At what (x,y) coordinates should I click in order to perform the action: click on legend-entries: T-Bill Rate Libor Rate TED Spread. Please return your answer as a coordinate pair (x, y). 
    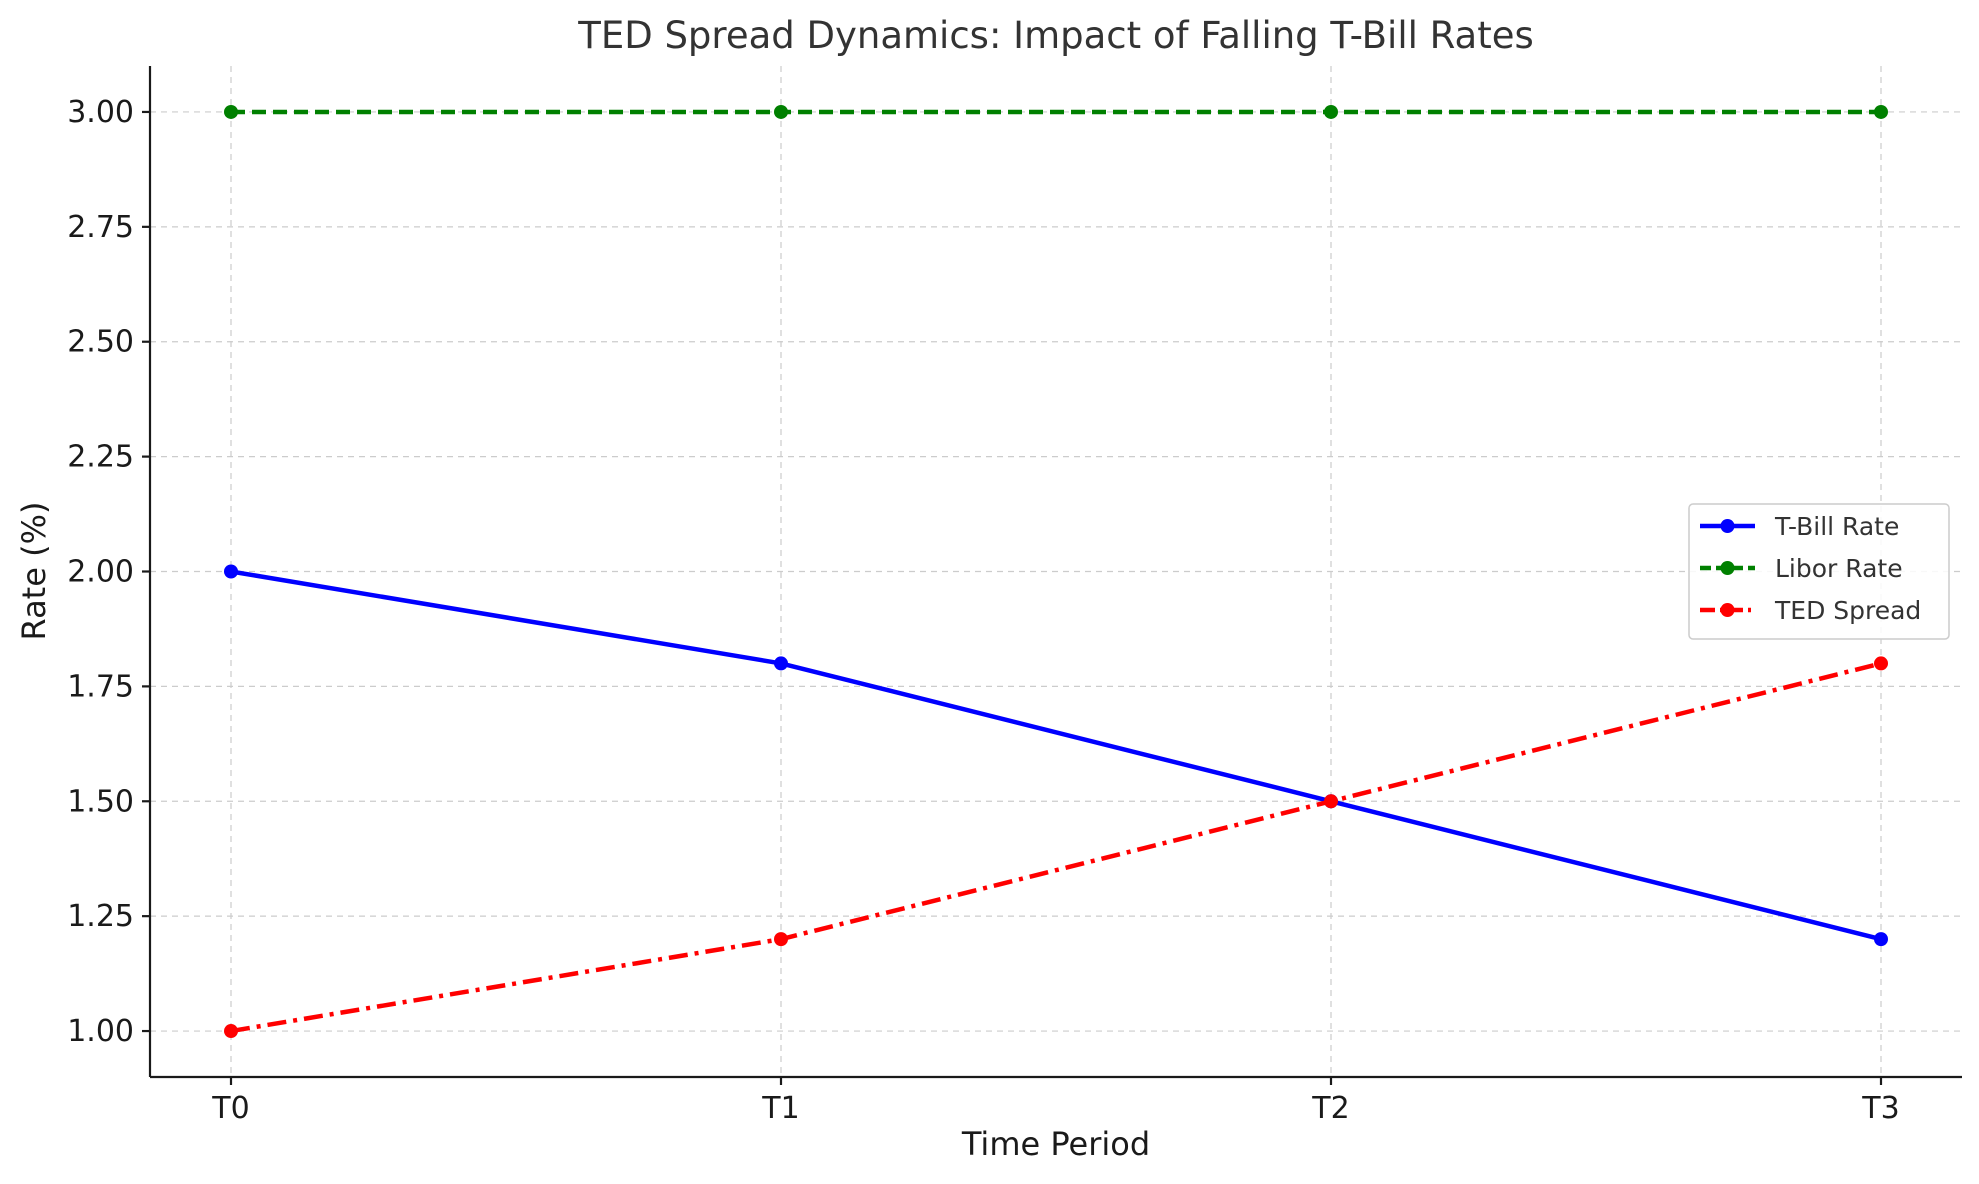
    Looking at the image, I should click on (1810, 568).